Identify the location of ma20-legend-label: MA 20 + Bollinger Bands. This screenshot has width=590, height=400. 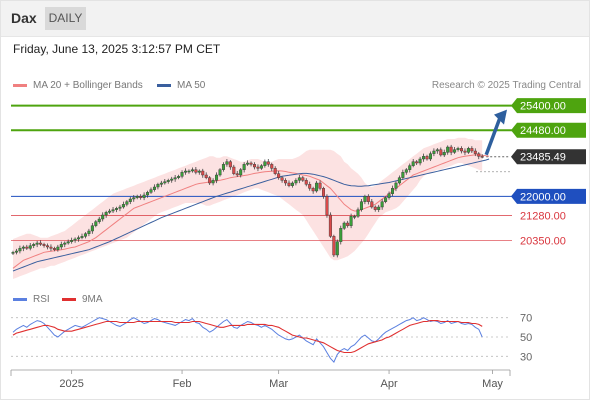
(88, 85).